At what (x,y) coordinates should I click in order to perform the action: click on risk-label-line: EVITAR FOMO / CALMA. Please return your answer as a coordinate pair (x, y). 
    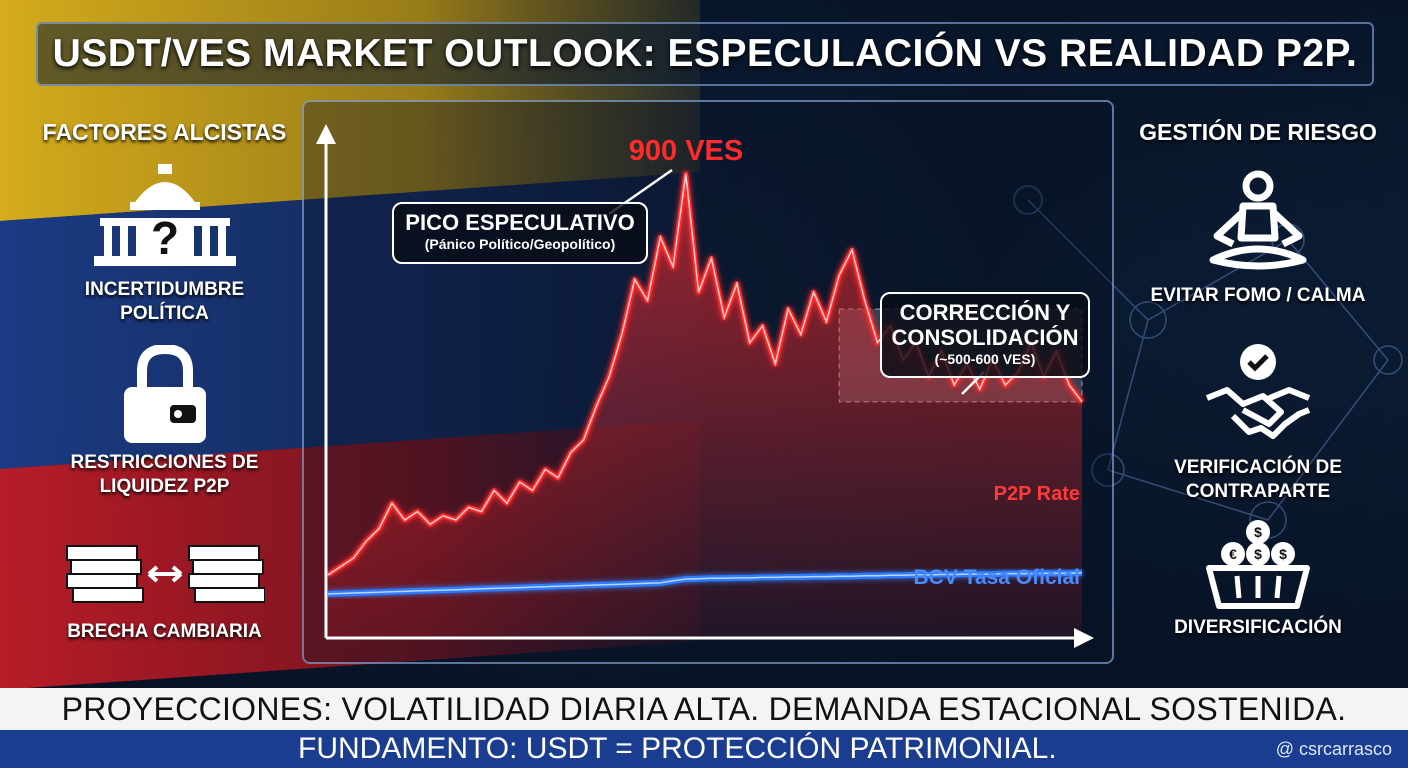
    Looking at the image, I should click on (1258, 295).